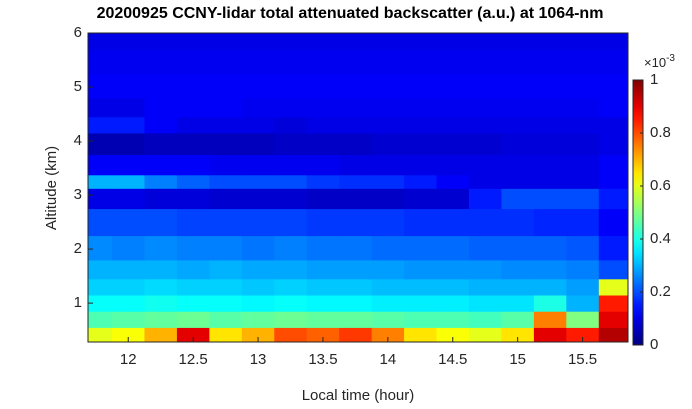 Image resolution: width=692 pixels, height=409 pixels. Describe the element at coordinates (78, 248) in the screenshot. I see `y-tick-label: 2` at that location.